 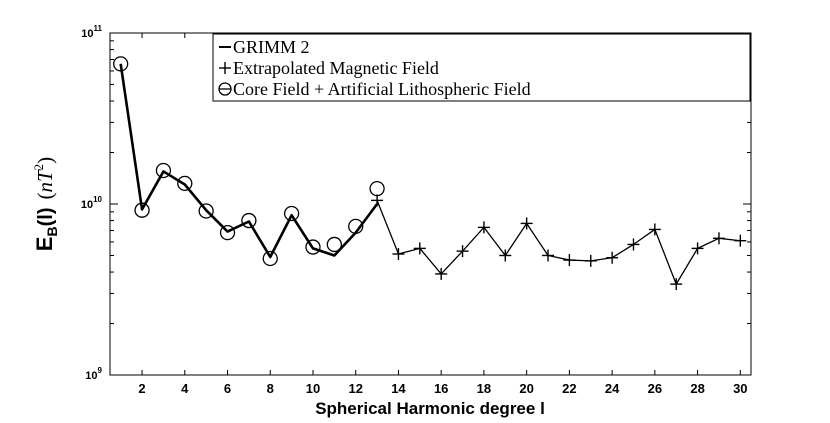 What do you see at coordinates (141, 388) in the screenshot?
I see `x-tick-label: 2` at bounding box center [141, 388].